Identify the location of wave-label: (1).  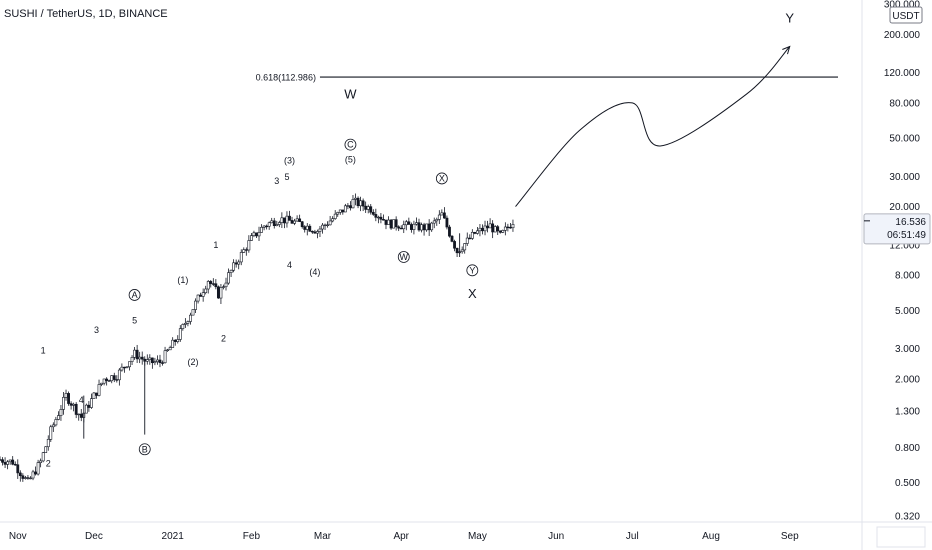
(182, 280).